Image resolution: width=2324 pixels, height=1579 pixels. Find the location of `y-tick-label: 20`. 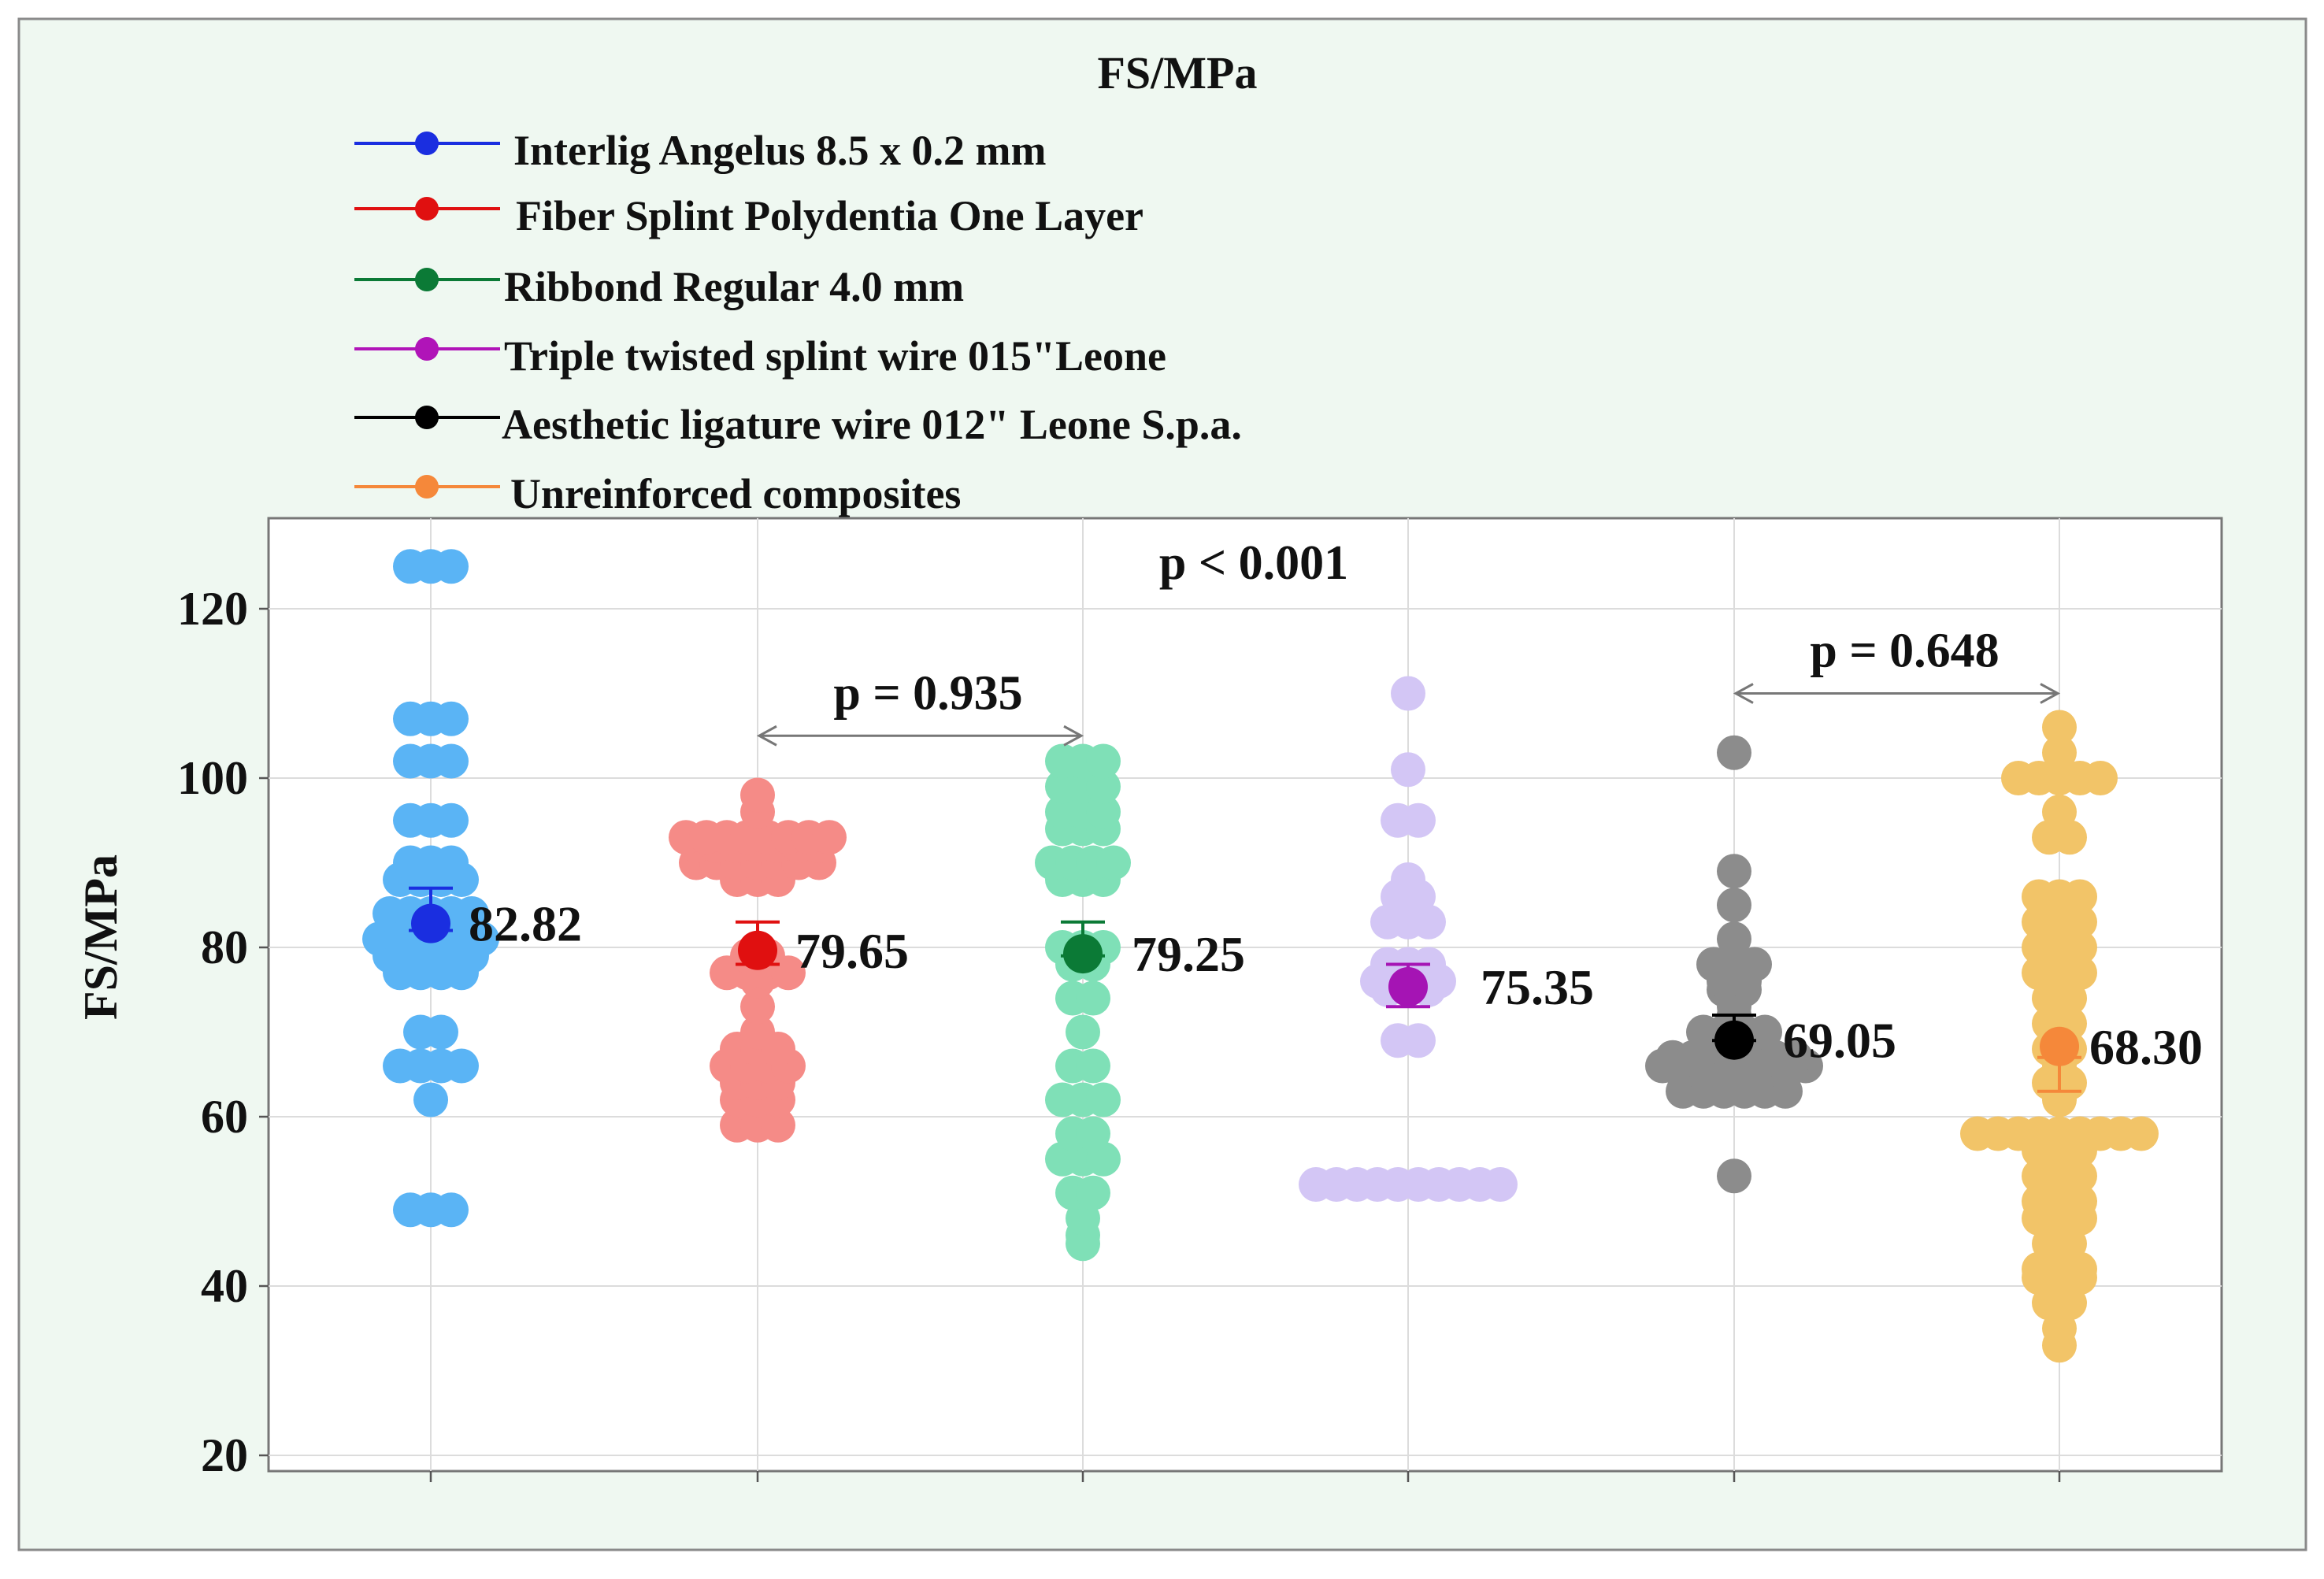

y-tick-label: 20 is located at coordinates (225, 1455).